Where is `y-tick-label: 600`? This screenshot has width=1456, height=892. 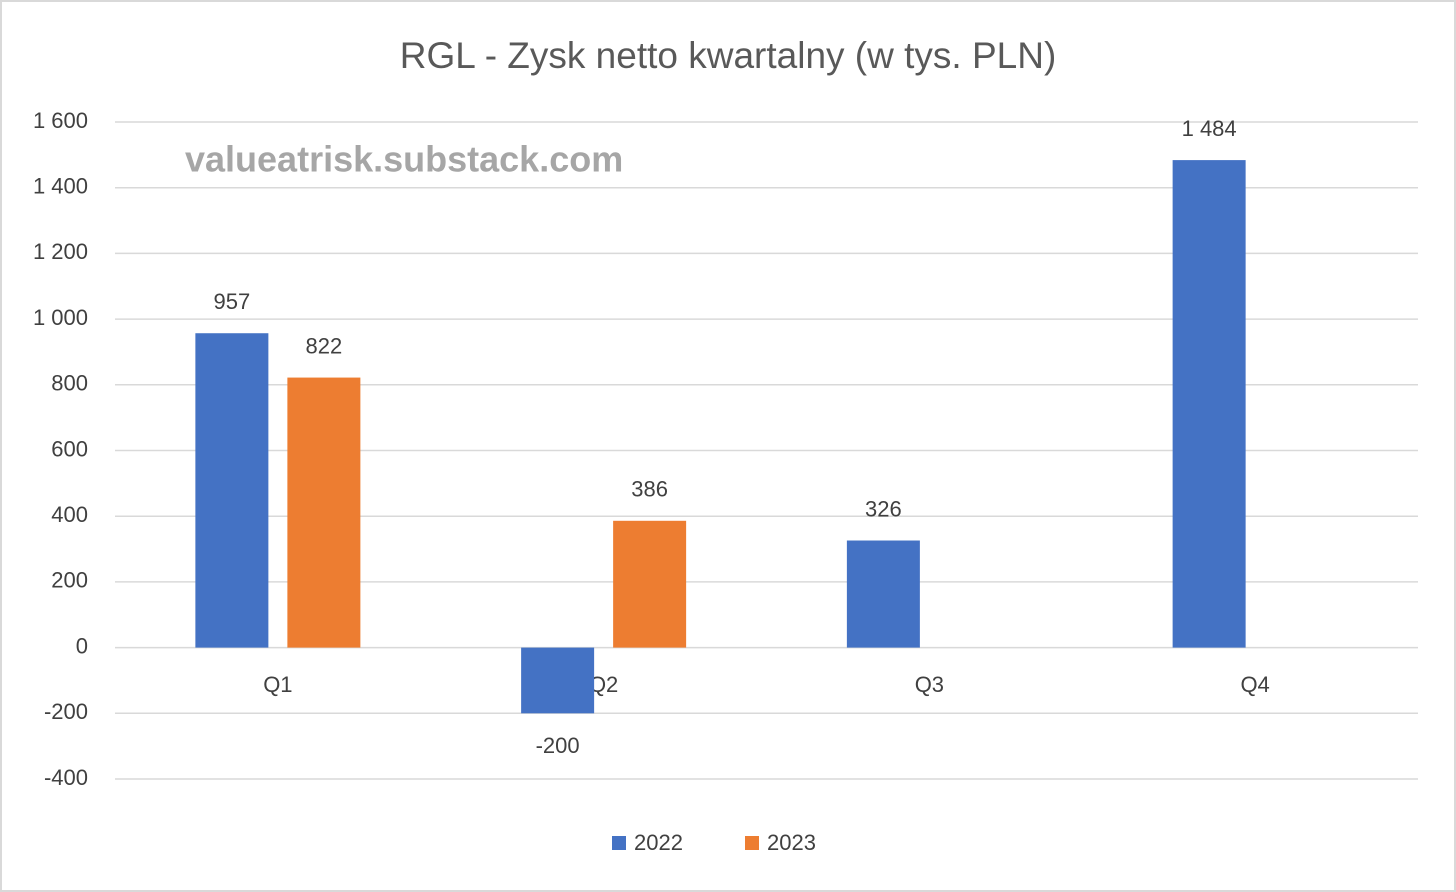
y-tick-label: 600 is located at coordinates (69, 448).